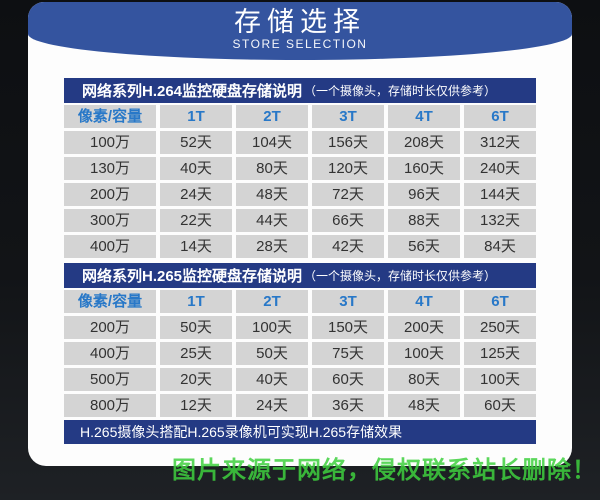 The width and height of the screenshot is (600, 500). I want to click on data-cell: 156天, so click(348, 142).